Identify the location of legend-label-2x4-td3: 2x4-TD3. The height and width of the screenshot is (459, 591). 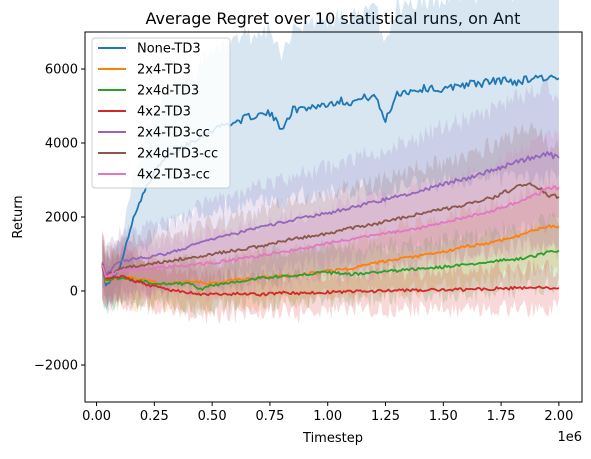
(164, 70).